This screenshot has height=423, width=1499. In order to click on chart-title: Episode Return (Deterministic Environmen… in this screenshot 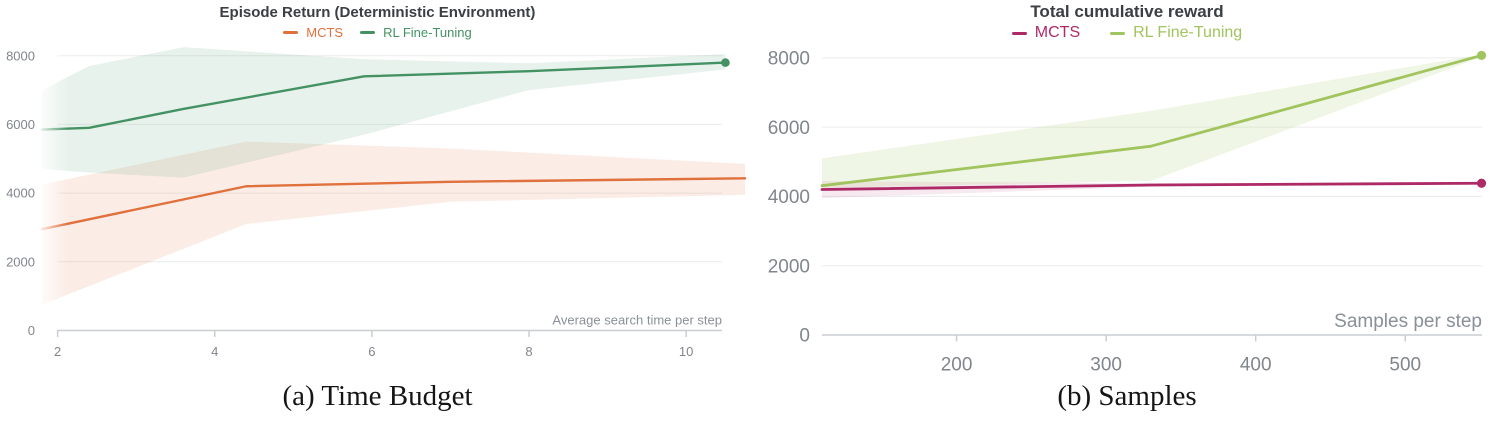, I will do `click(377, 12)`.